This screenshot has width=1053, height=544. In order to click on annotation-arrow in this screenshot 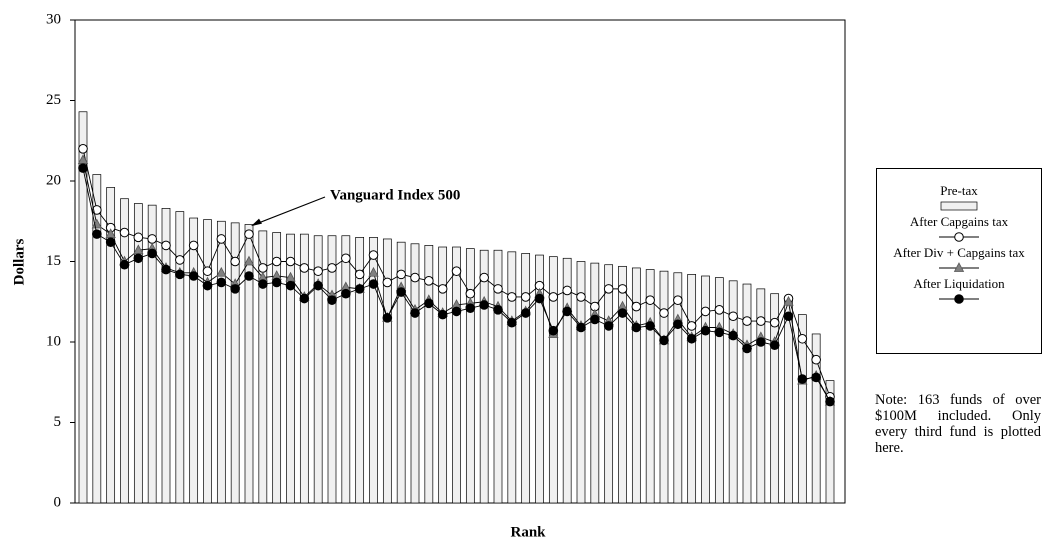, I will do `click(289, 211)`.